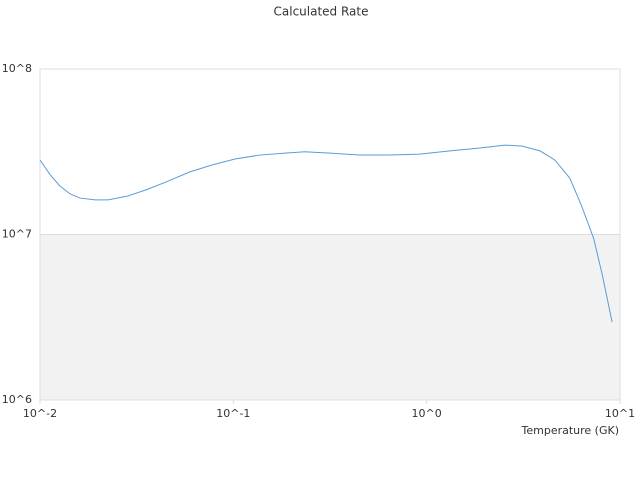  What do you see at coordinates (233, 413) in the screenshot?
I see `x-tick-label: 10^-1` at bounding box center [233, 413].